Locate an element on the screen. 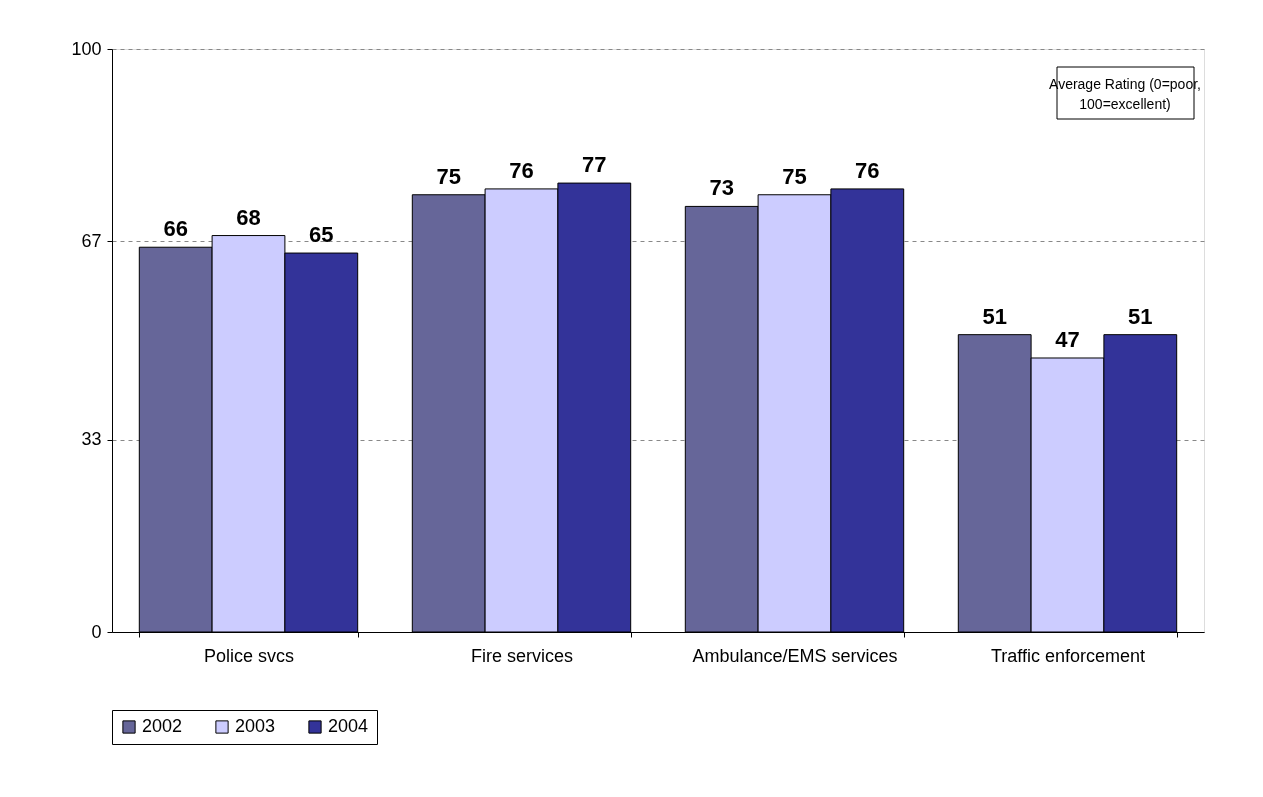 This screenshot has width=1263, height=797. legend-label: 2003 is located at coordinates (255, 726).